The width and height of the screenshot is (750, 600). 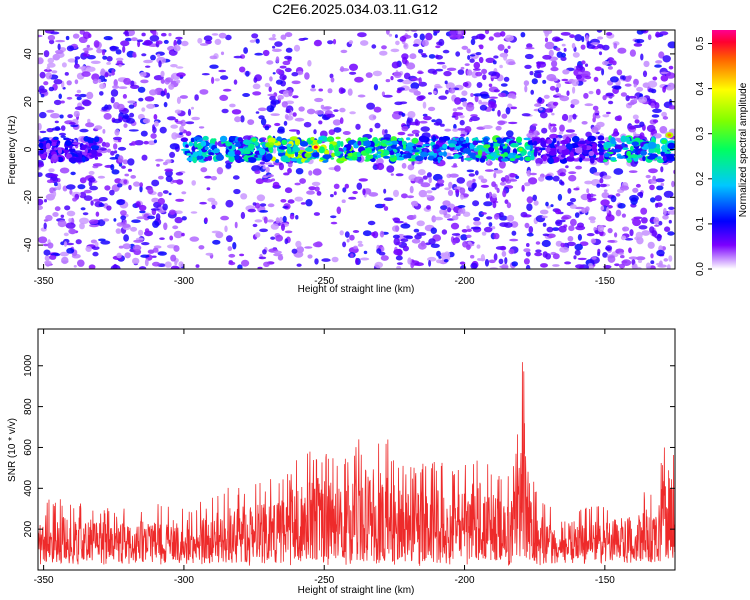 I want to click on snr-x-tick-label: -250, so click(x=324, y=580).